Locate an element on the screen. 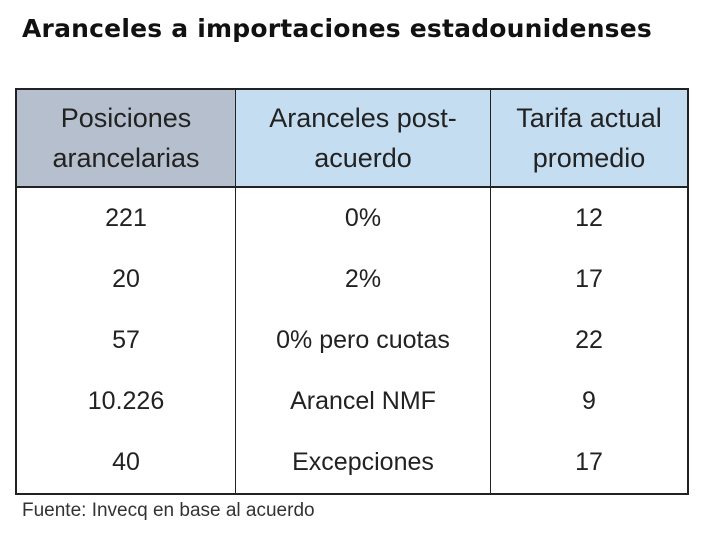 This screenshot has width=720, height=539. header-aranceles: Aranceles post-acuerdo is located at coordinates (363, 138).